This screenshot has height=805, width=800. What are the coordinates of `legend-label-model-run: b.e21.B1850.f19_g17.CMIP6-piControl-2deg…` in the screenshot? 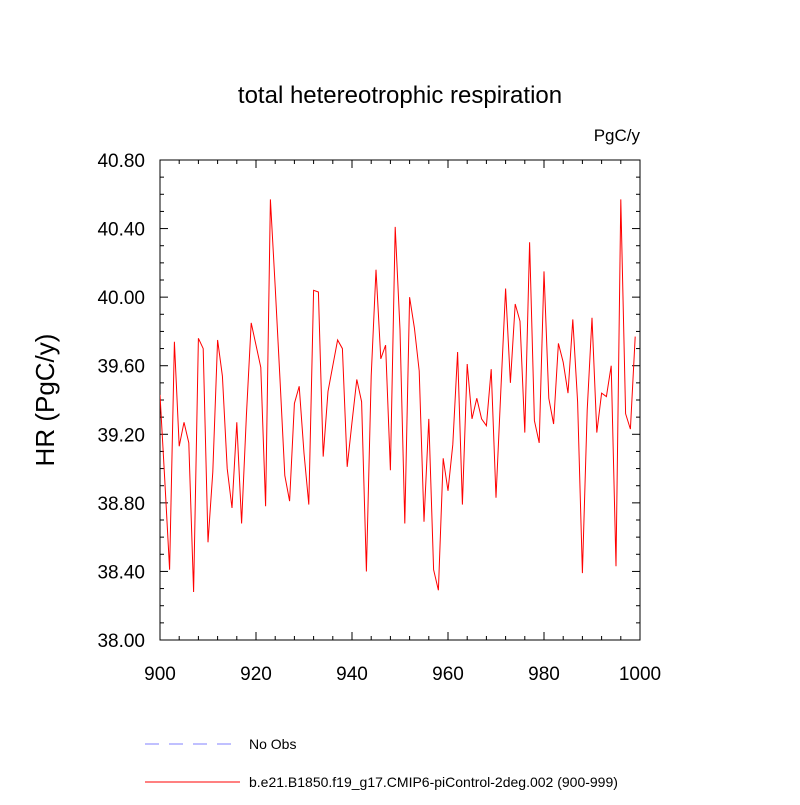 It's located at (433, 782).